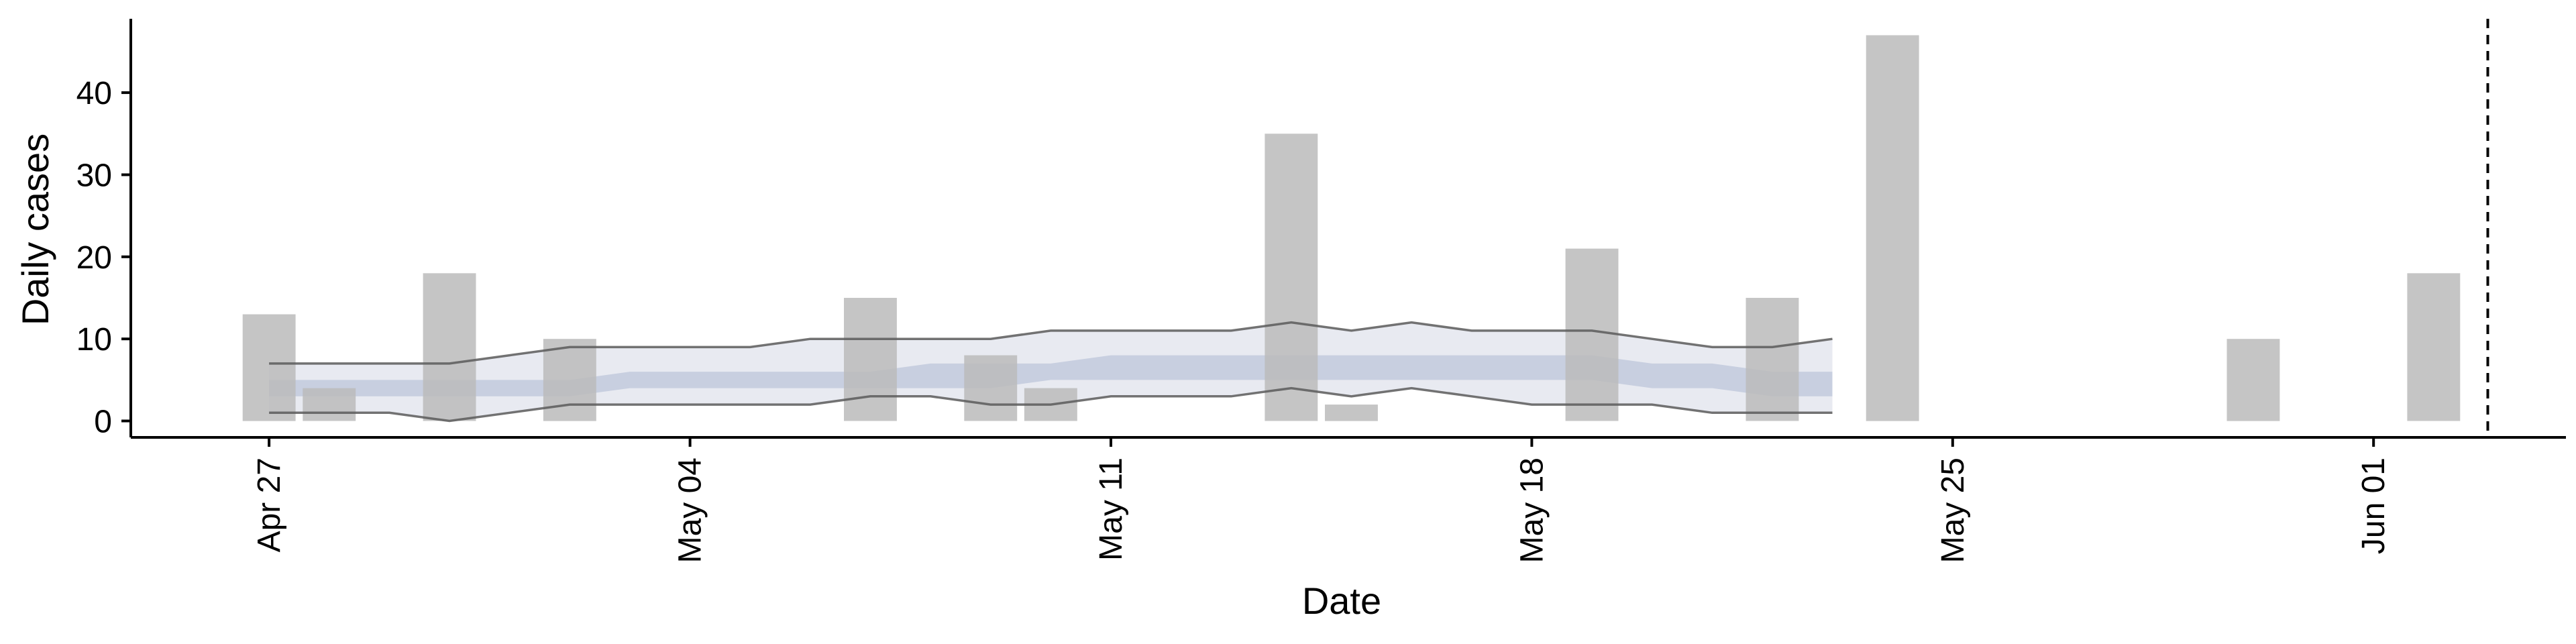  What do you see at coordinates (2374, 506) in the screenshot?
I see `x-tick-label-jun-01: Jun 01` at bounding box center [2374, 506].